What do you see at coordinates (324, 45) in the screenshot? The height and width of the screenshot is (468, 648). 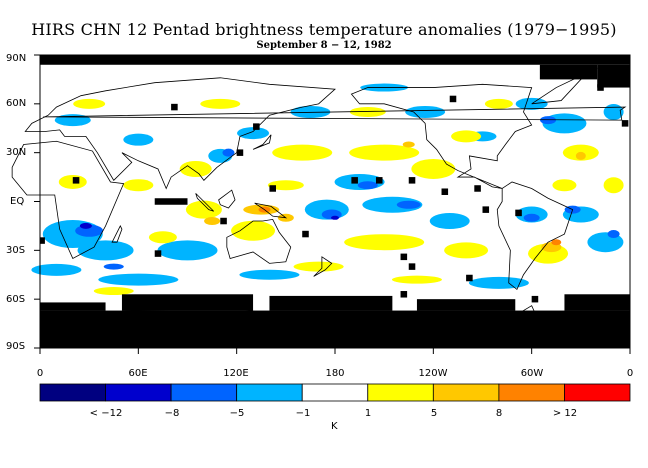 I see `map-subtitle: September 8 − 12, 1982` at bounding box center [324, 45].